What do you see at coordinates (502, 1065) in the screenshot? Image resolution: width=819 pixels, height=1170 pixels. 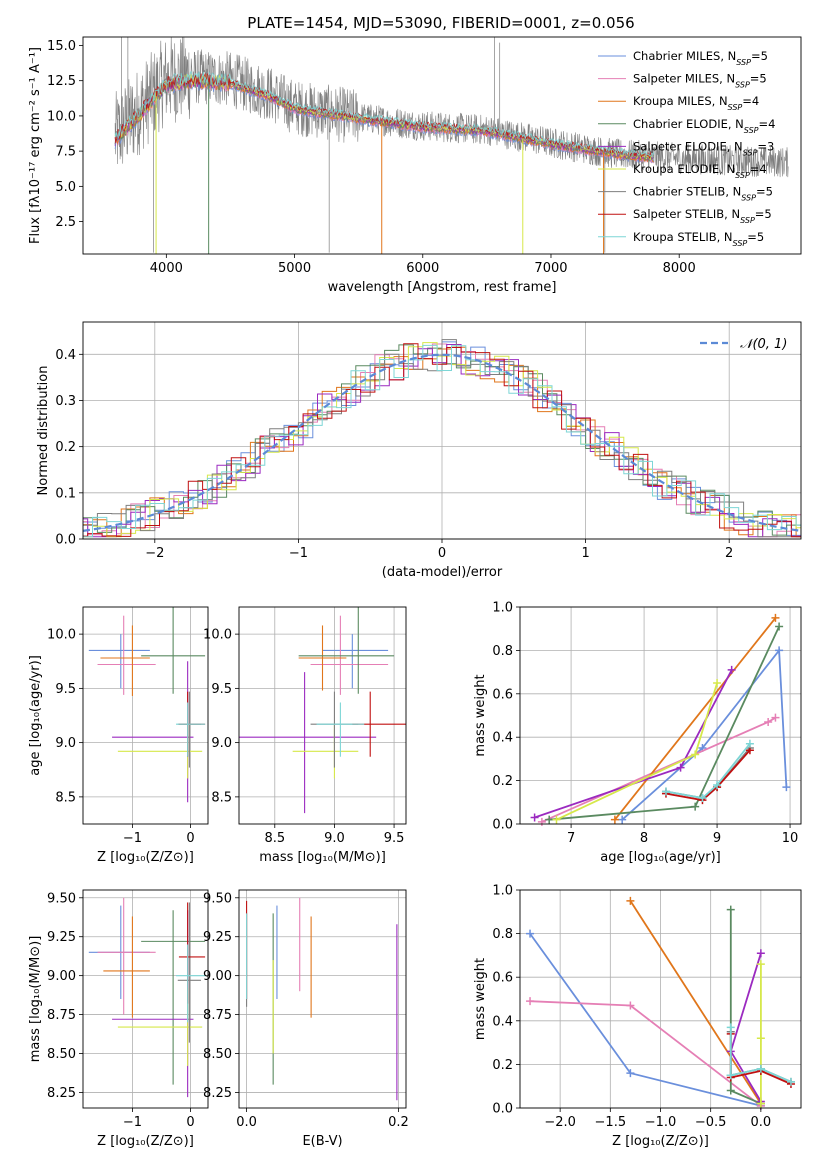 I see `weight_vs_Z-ytick-label: 0.2` at bounding box center [502, 1065].